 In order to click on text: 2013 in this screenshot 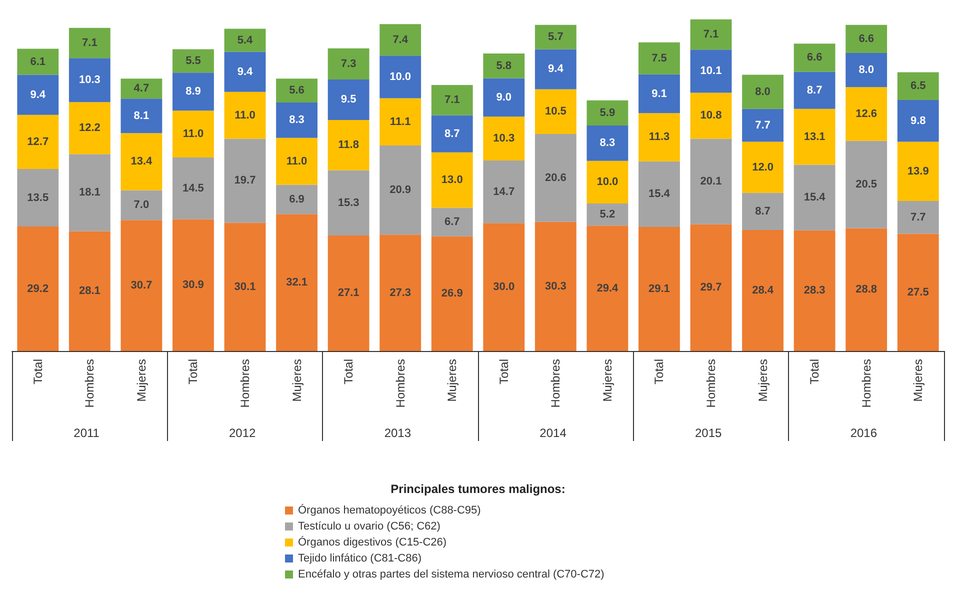, I will do `click(398, 433)`.